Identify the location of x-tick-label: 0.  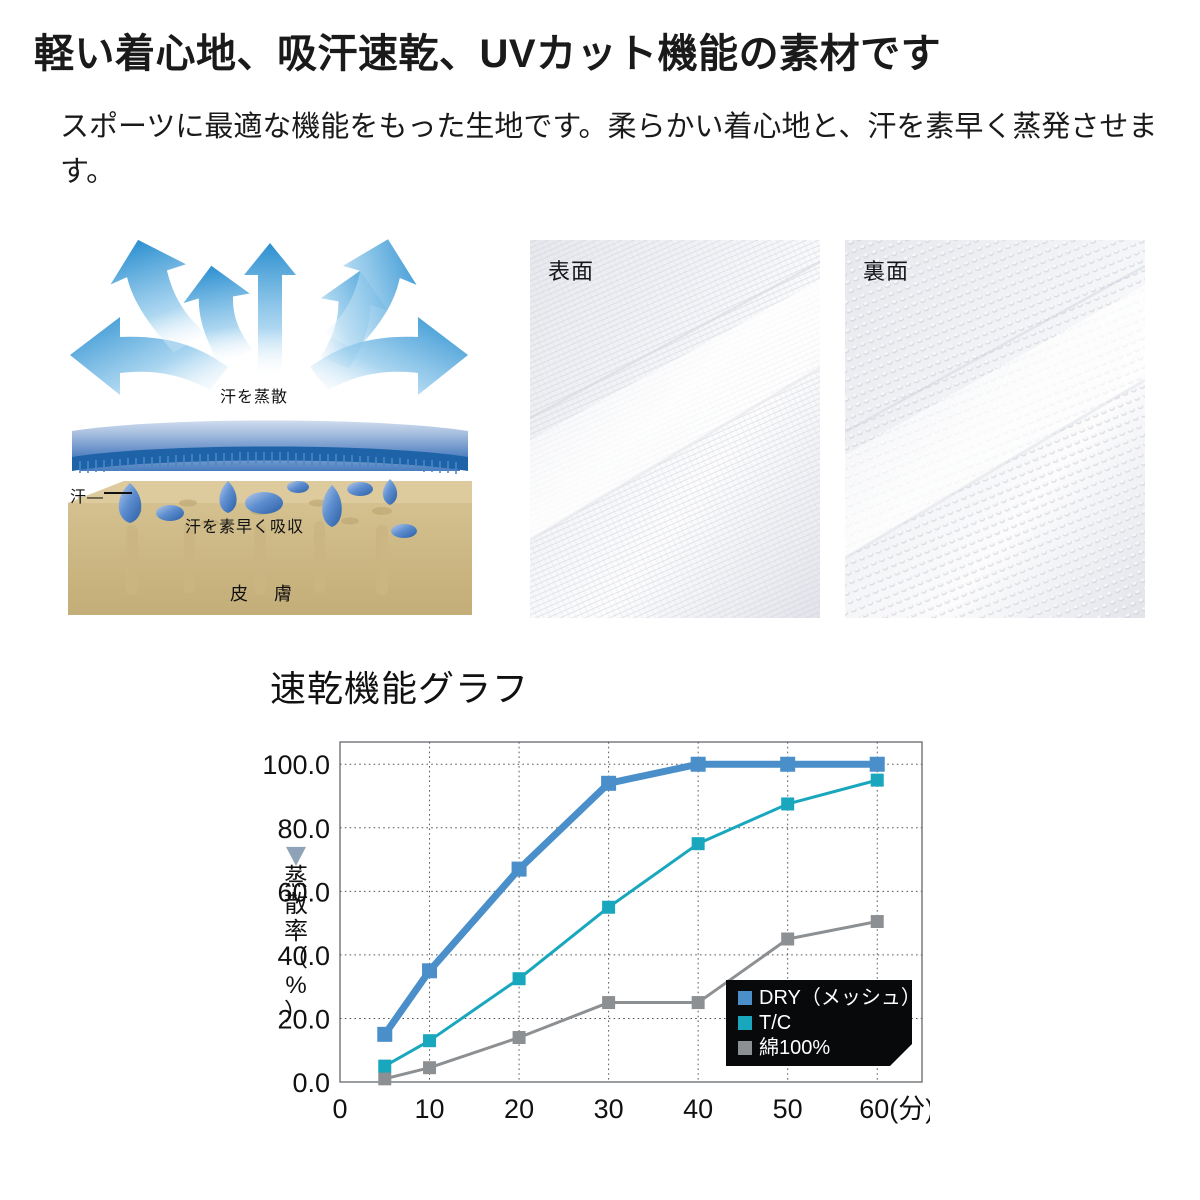
(339, 1109).